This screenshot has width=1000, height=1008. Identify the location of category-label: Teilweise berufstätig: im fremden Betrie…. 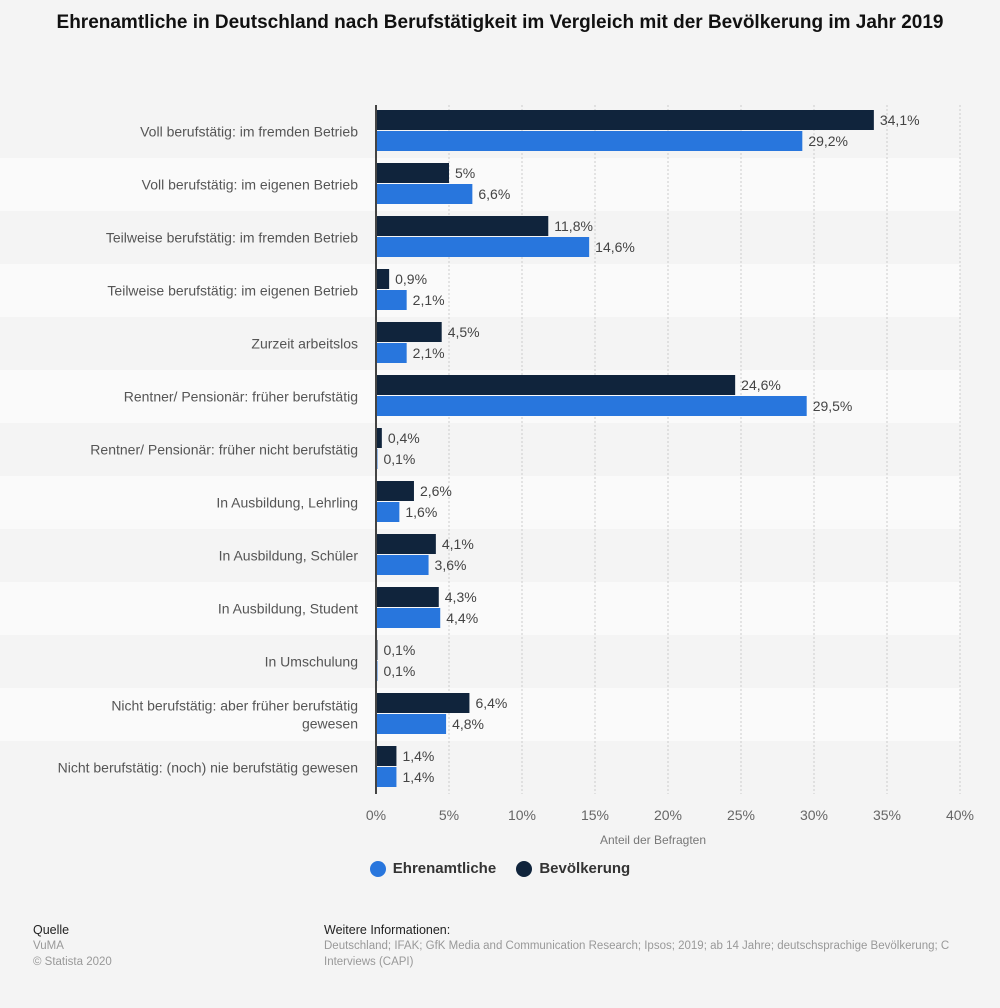
(232, 238).